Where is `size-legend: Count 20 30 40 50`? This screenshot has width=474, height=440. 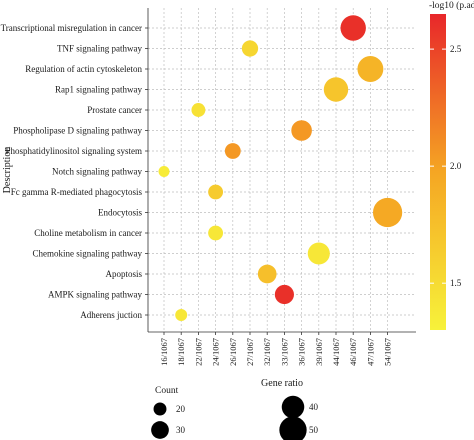
size-legend: Count 20 30 40 50 is located at coordinates (235, 413).